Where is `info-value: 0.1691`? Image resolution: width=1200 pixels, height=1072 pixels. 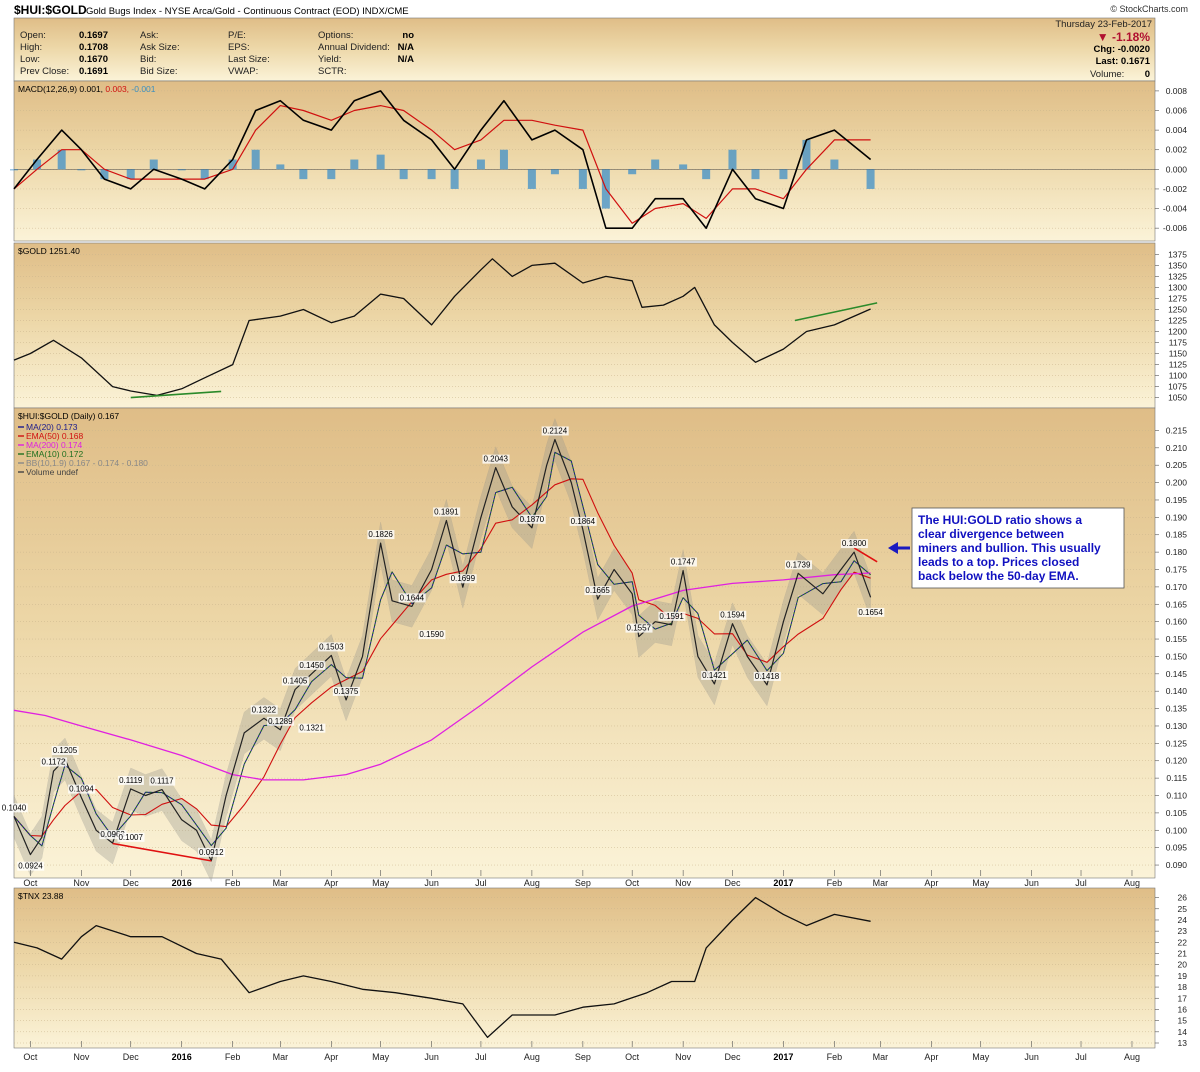 info-value: 0.1691 is located at coordinates (94, 71).